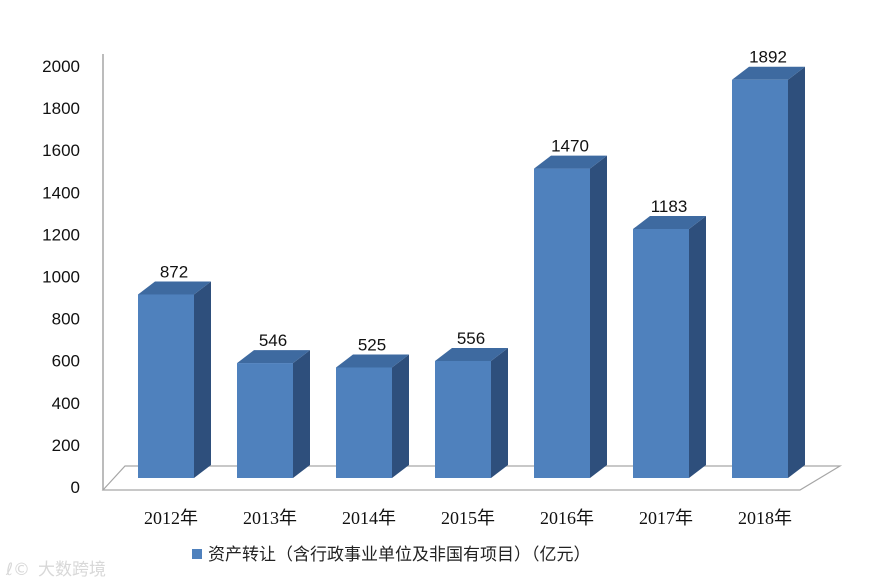 The image size is (877, 587). Describe the element at coordinates (399, 555) in the screenshot. I see `legend-label: 资产转让（含行政事业单位及非国有项目）（亿元）` at that location.